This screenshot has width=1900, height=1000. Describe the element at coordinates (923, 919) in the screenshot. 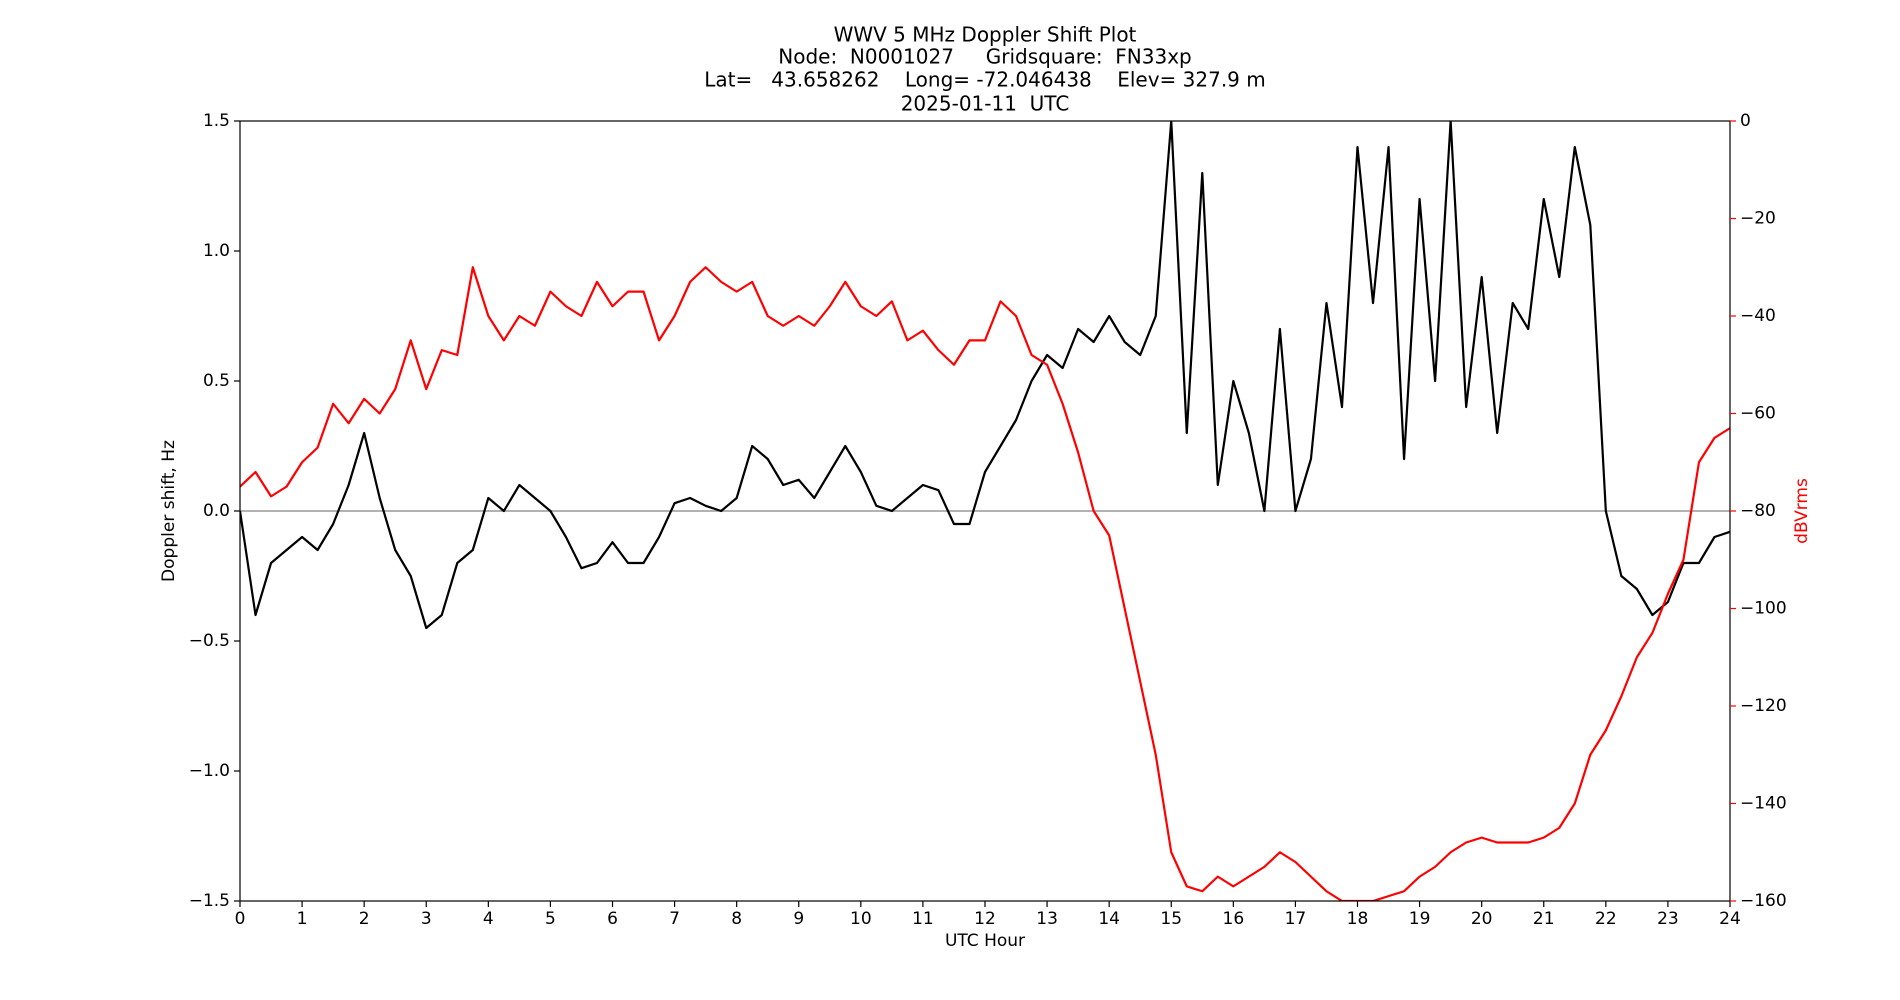

I see `x-tick-label: 11` at that location.